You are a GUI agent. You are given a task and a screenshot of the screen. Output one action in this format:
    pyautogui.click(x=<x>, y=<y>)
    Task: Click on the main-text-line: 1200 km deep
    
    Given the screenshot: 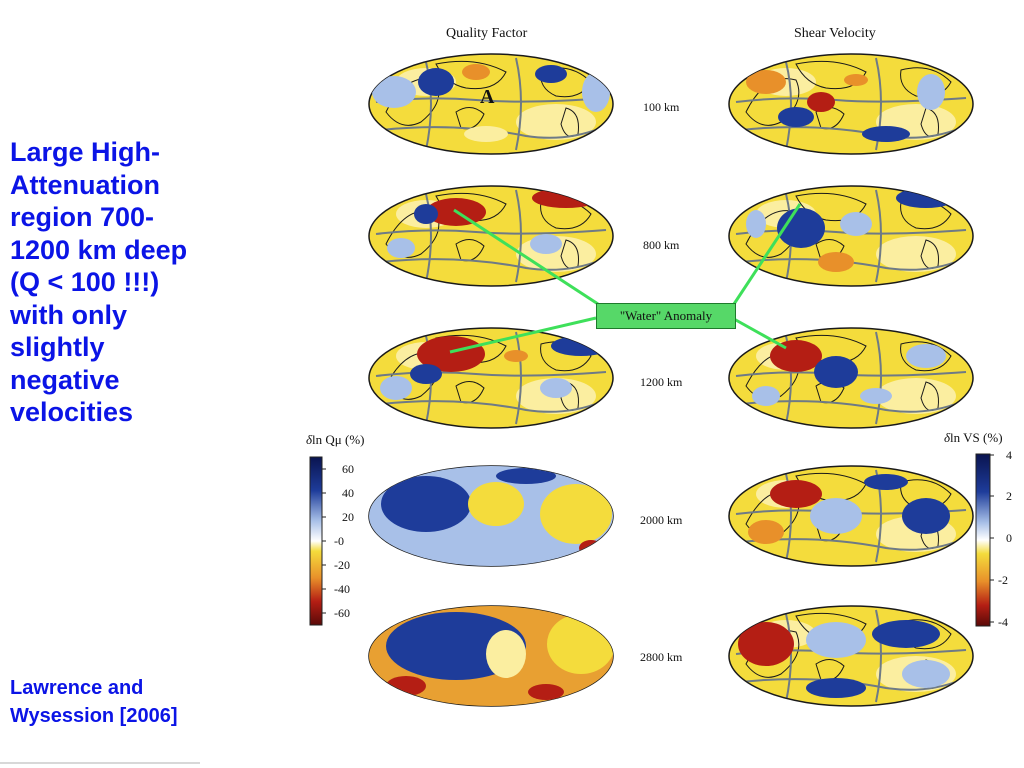 What is the action you would take?
    pyautogui.click(x=99, y=249)
    